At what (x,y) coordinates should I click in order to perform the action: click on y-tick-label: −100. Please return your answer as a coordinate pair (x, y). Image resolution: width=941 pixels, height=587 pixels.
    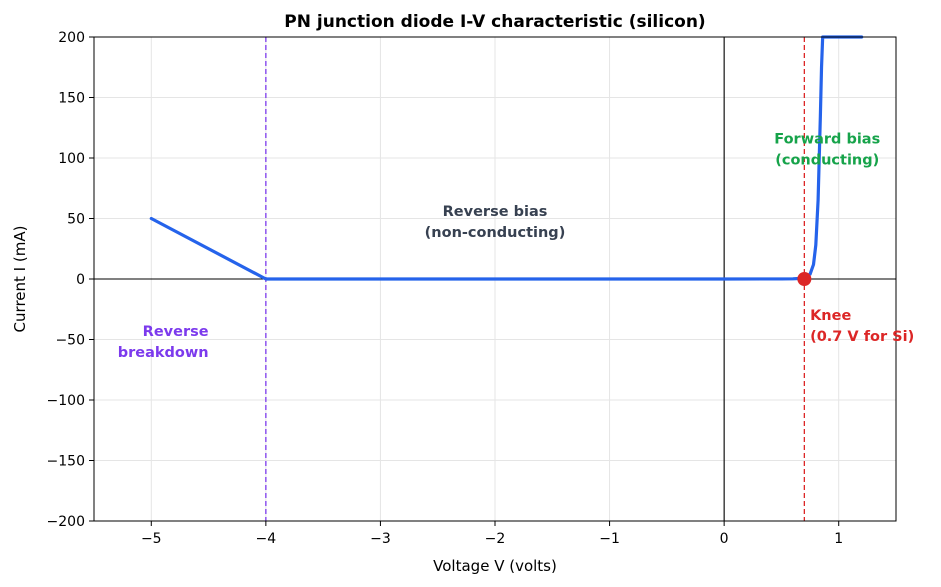
    Looking at the image, I should click on (66, 401).